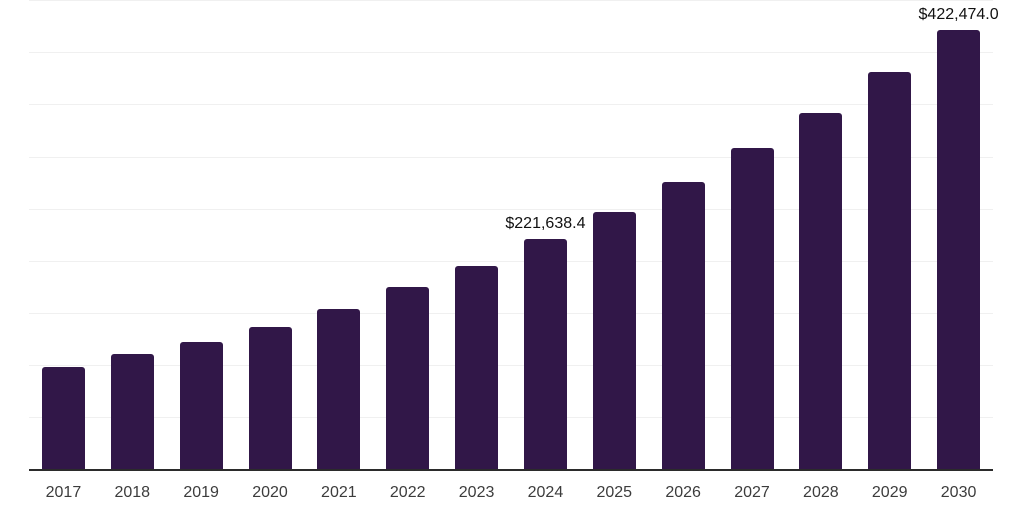  I want to click on x-axis-label: 2017, so click(63, 492).